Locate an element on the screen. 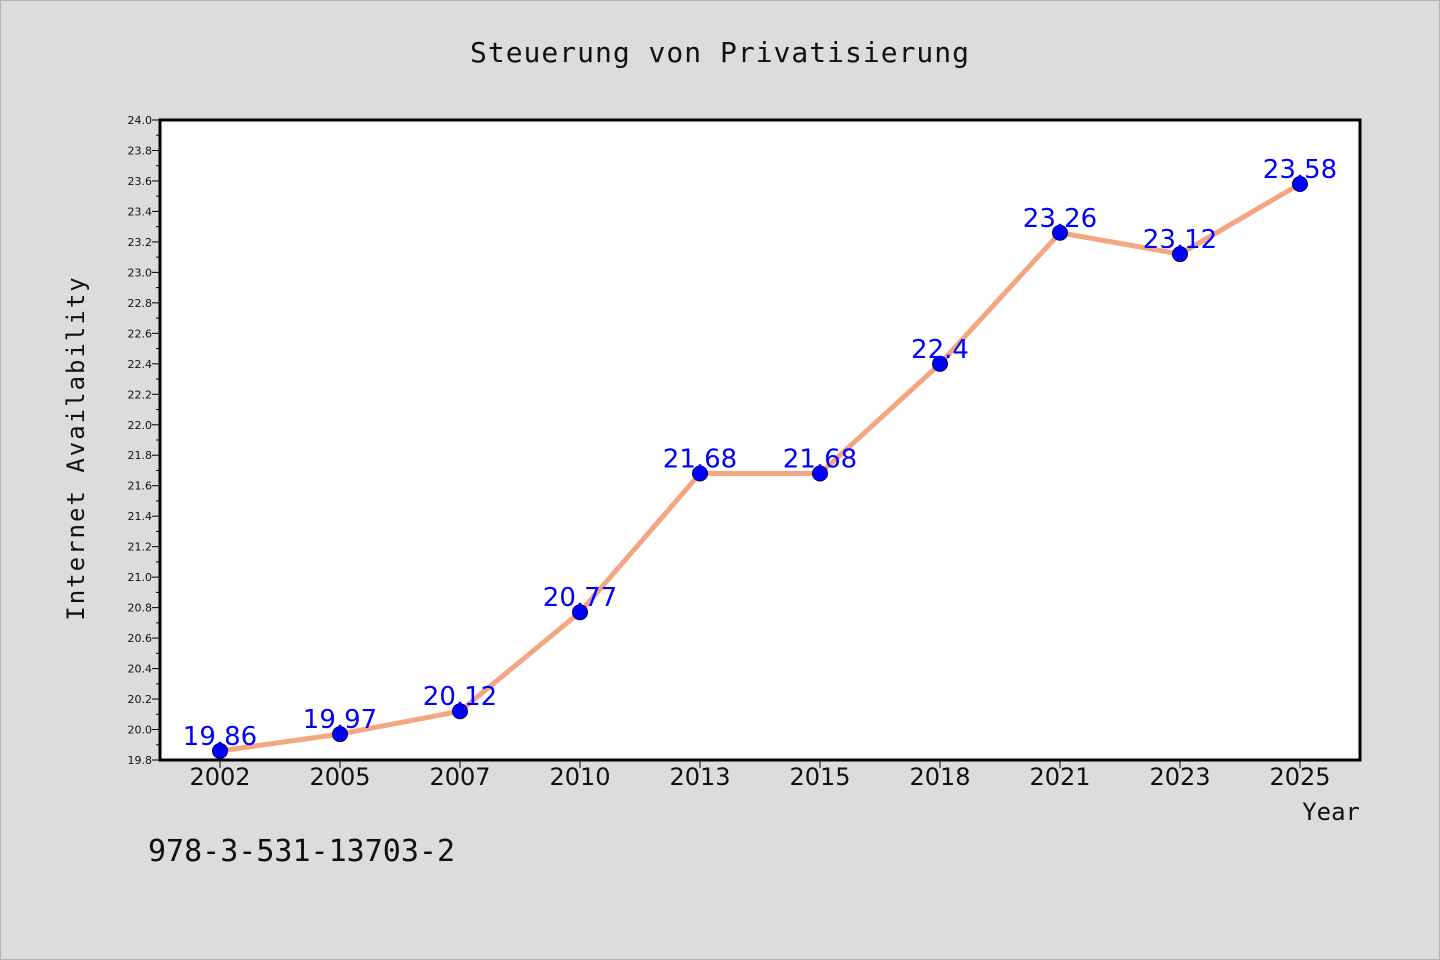  data-label: 22.4 is located at coordinates (940, 350).